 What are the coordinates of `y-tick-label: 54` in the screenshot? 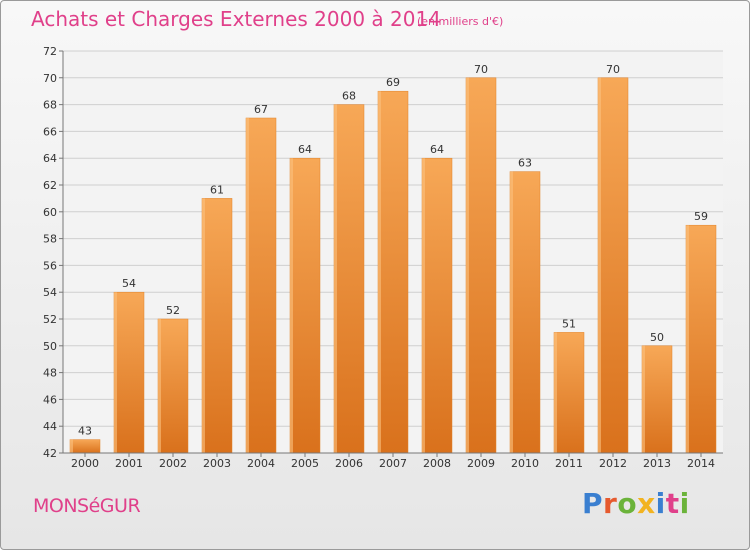 It's located at (50, 292).